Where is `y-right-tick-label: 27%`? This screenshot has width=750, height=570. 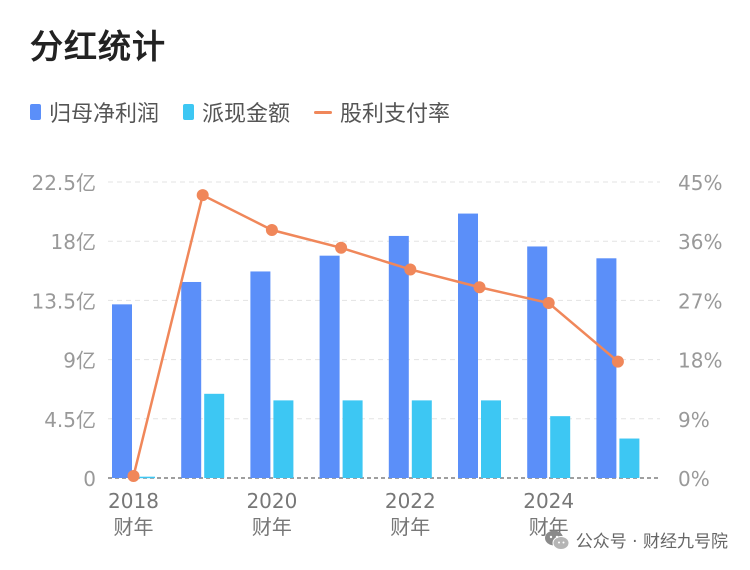 y-right-tick-label: 27% is located at coordinates (700, 301).